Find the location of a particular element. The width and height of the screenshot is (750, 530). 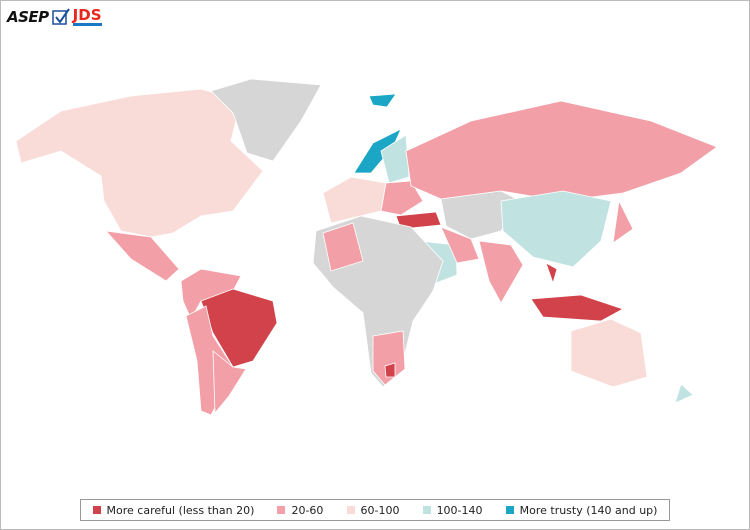

europe-east is located at coordinates (402, 198).